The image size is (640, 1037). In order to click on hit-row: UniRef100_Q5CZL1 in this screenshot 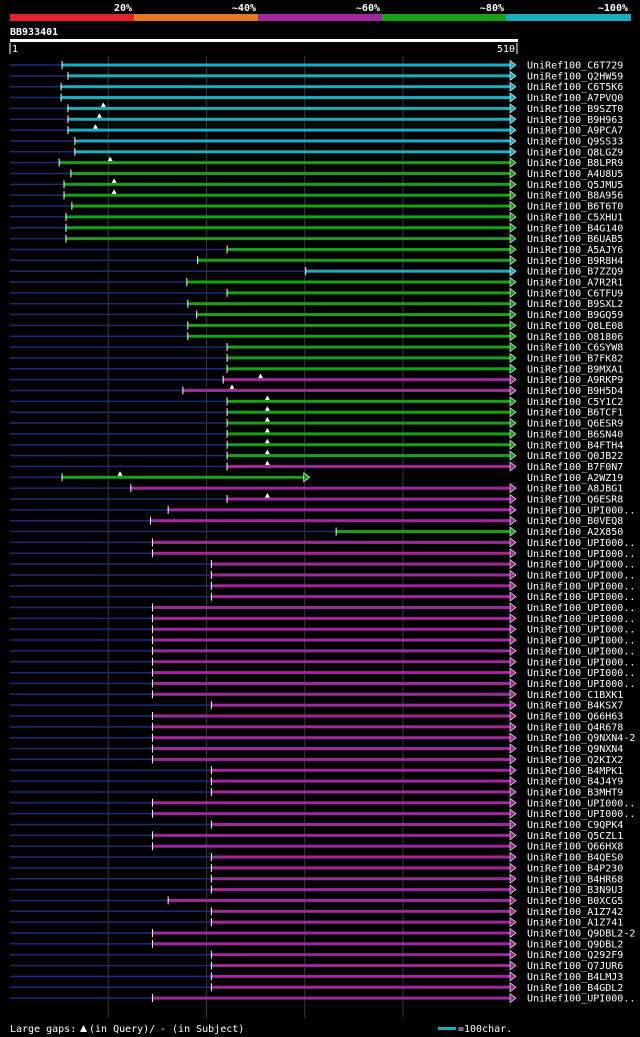, I will do `click(316, 836)`.